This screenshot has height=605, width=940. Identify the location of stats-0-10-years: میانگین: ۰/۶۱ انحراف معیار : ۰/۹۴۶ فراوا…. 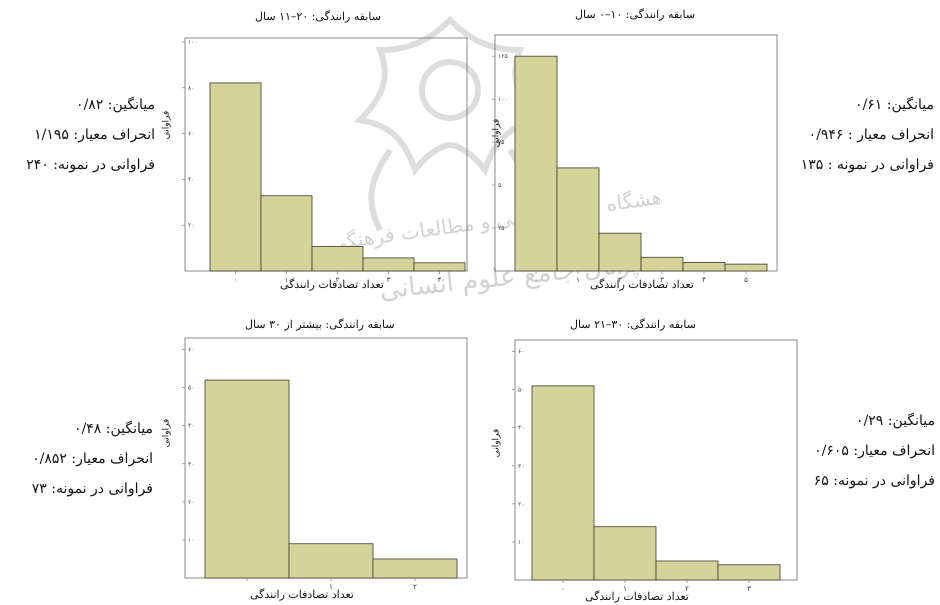
(867, 135).